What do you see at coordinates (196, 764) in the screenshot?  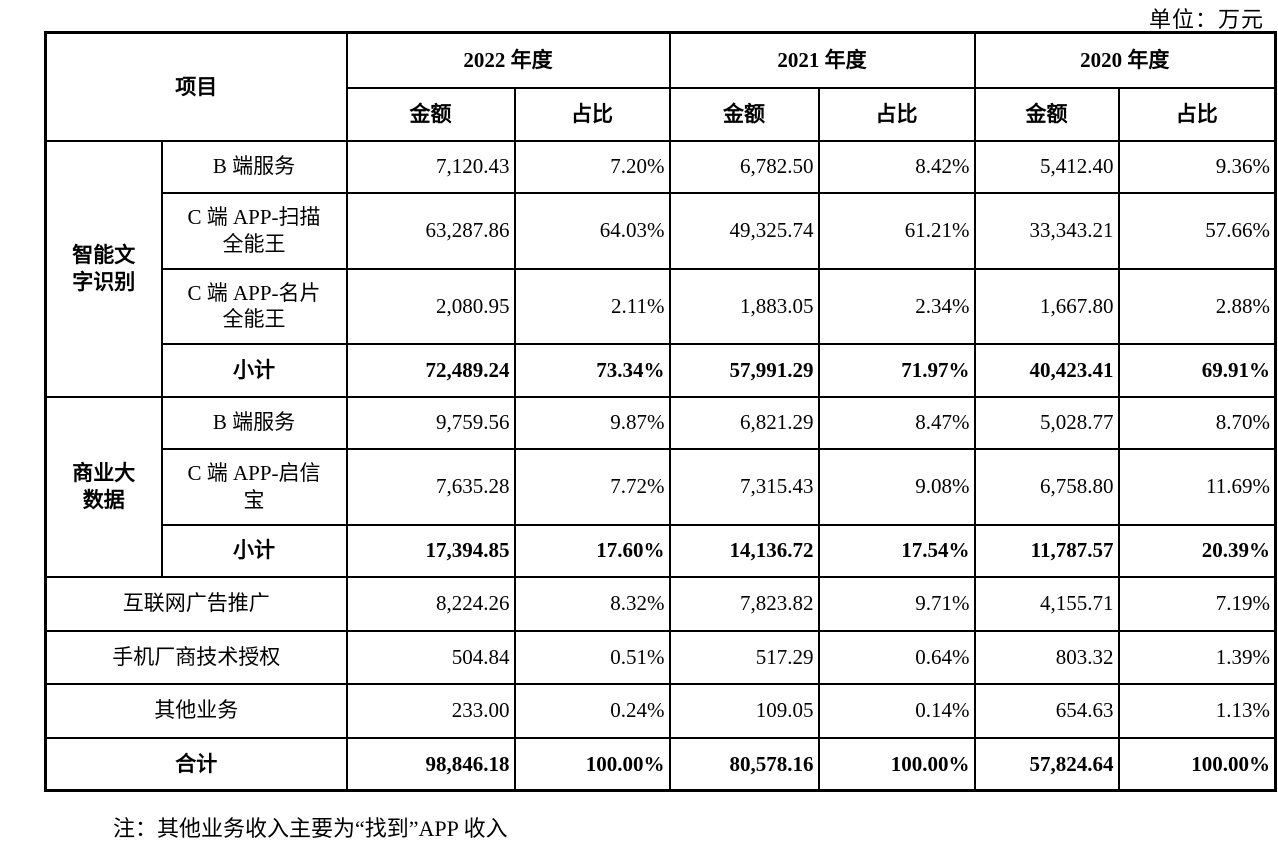 I see `total-label: 合计` at bounding box center [196, 764].